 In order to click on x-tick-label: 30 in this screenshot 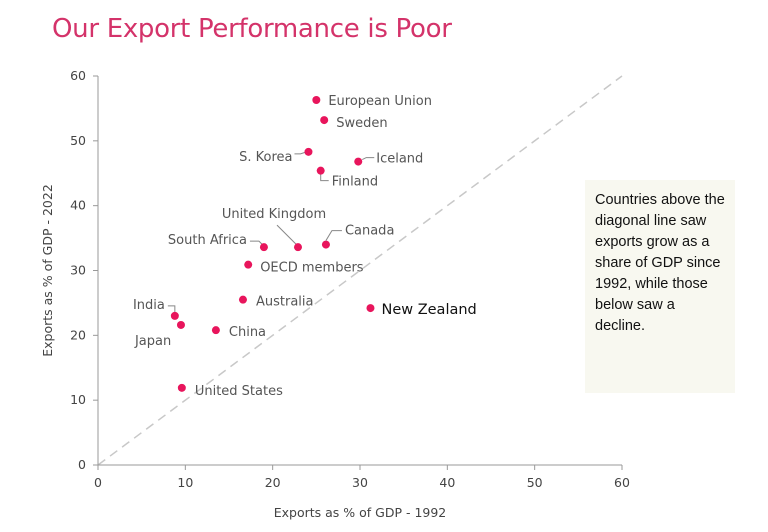, I will do `click(360, 482)`.